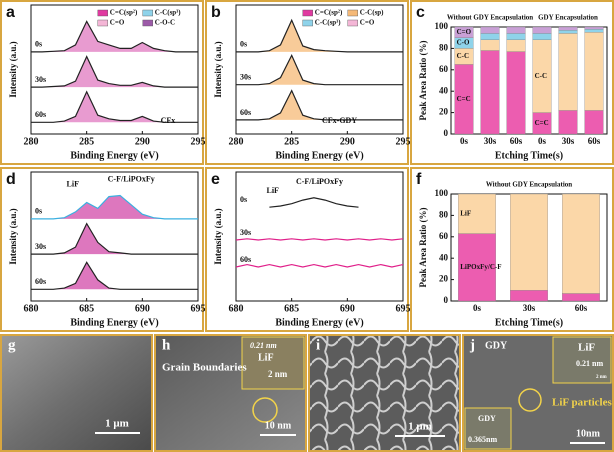 The width and height of the screenshot is (614, 452). I want to click on x-tick-label: 685, so click(291, 308).